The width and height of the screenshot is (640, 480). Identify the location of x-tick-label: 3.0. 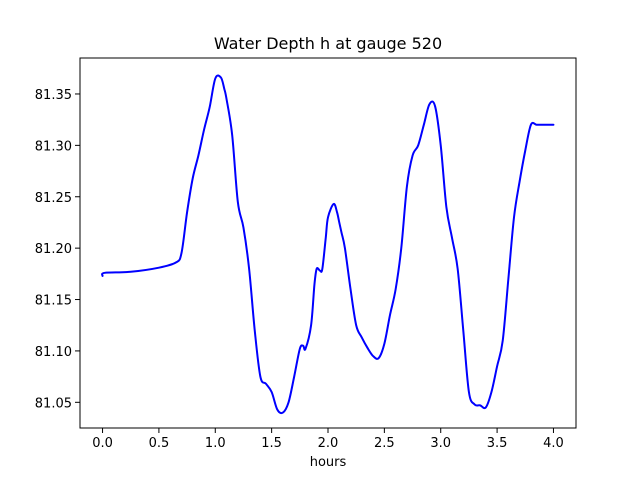
(440, 443).